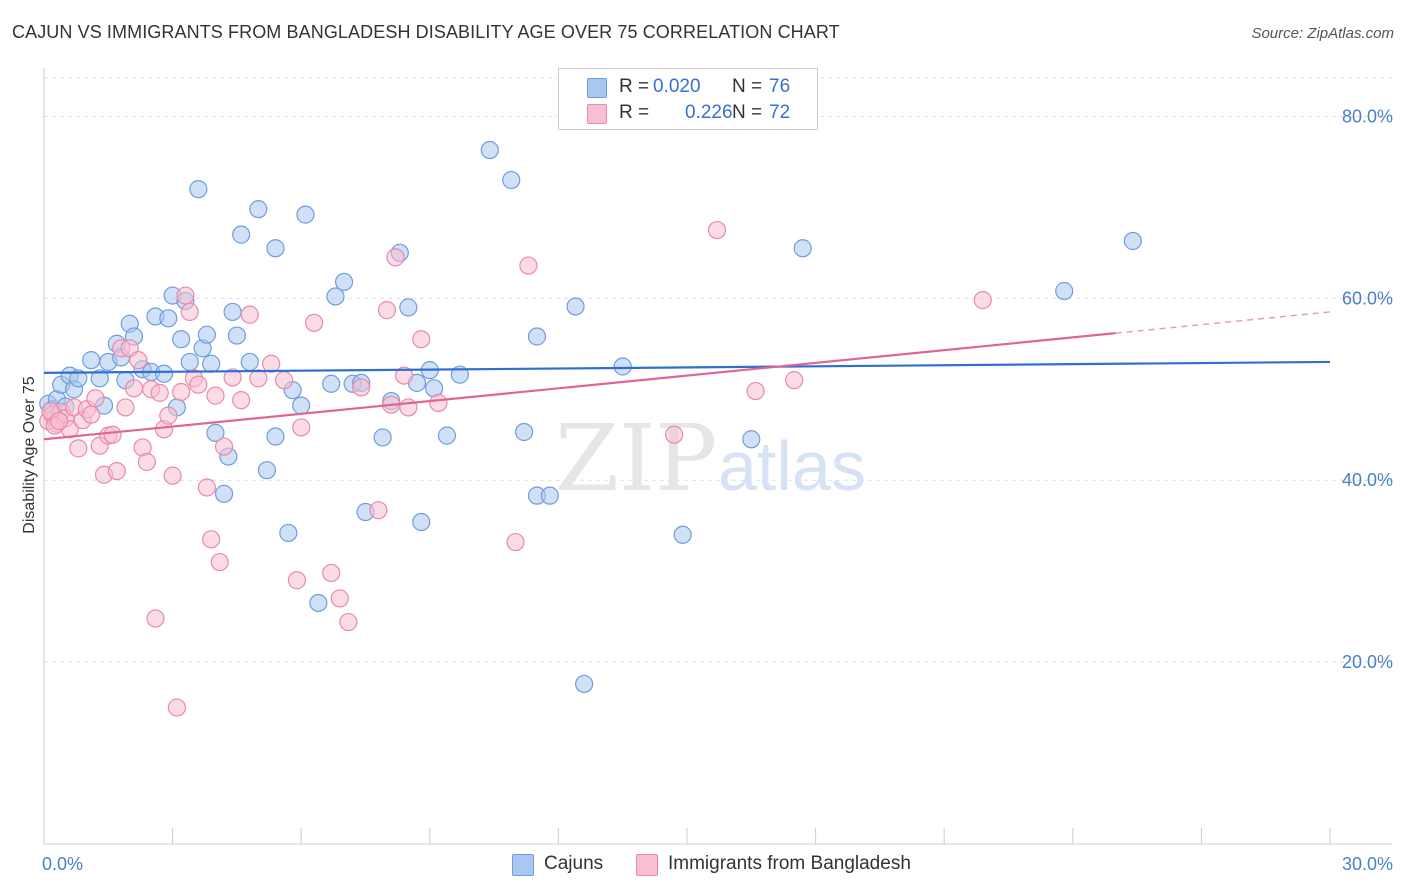 The height and width of the screenshot is (892, 1406). I want to click on r-value: 0.020, so click(677, 86).